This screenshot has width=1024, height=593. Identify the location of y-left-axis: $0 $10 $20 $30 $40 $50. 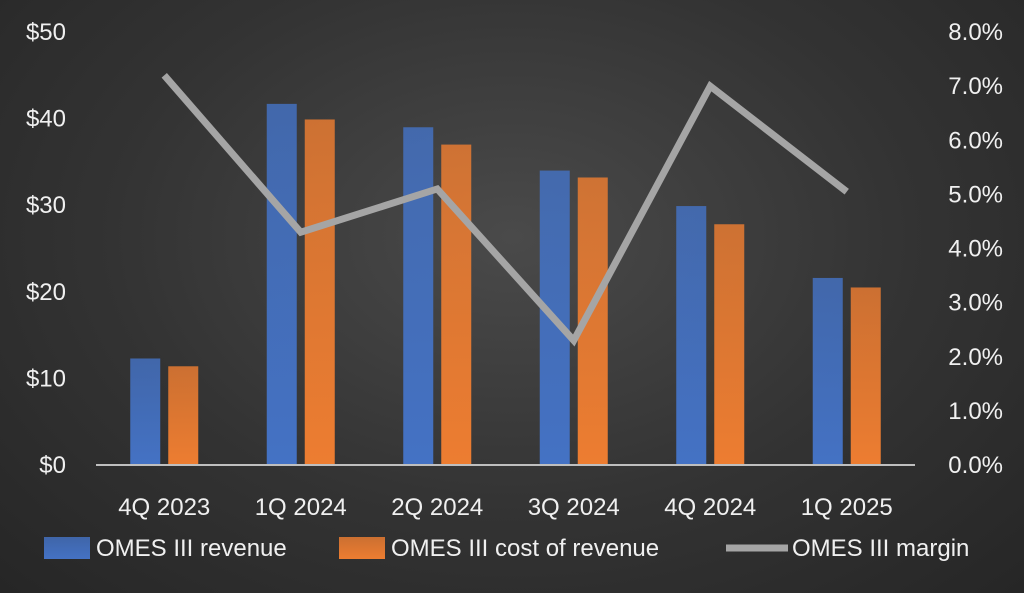
(46, 249).